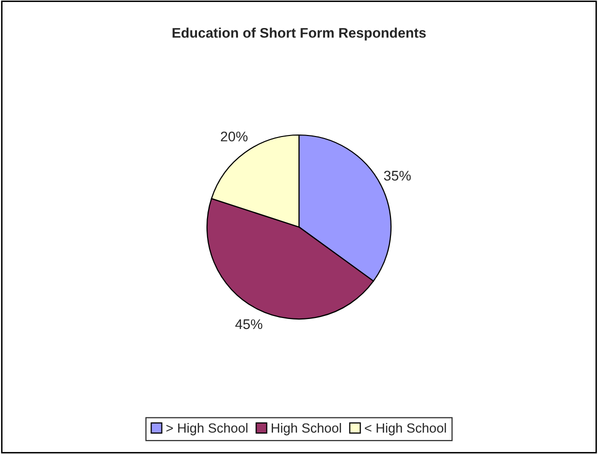 The height and width of the screenshot is (454, 598). What do you see at coordinates (299, 34) in the screenshot?
I see `chart-title: Education of Short Form Respondents` at bounding box center [299, 34].